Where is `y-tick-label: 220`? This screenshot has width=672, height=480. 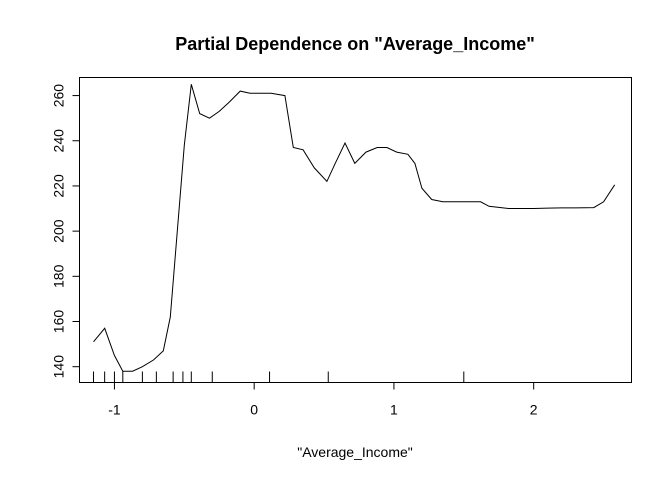
y-tick-label: 220 is located at coordinates (59, 186).